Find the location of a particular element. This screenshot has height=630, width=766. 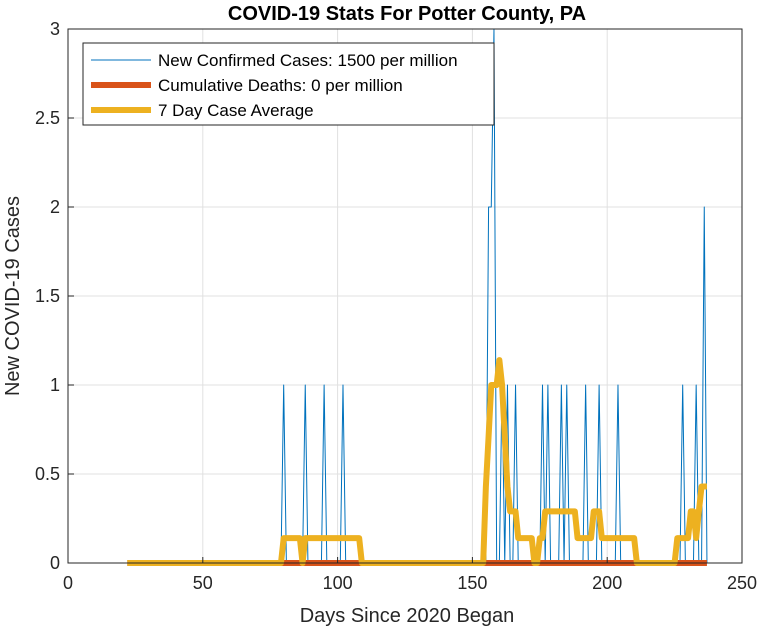

y-tick-label: 2 is located at coordinates (55, 207).